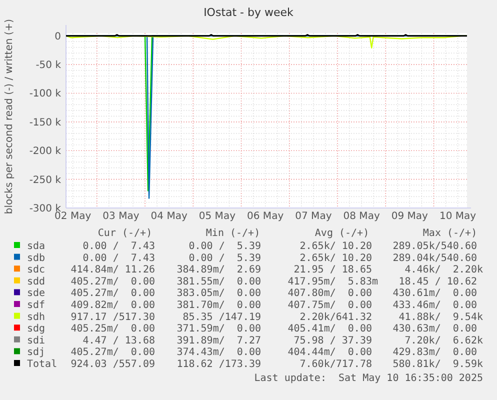 The height and width of the screenshot is (400, 497). I want to click on text: Last update: Sat May 10 16:35:00 2025, so click(368, 378).